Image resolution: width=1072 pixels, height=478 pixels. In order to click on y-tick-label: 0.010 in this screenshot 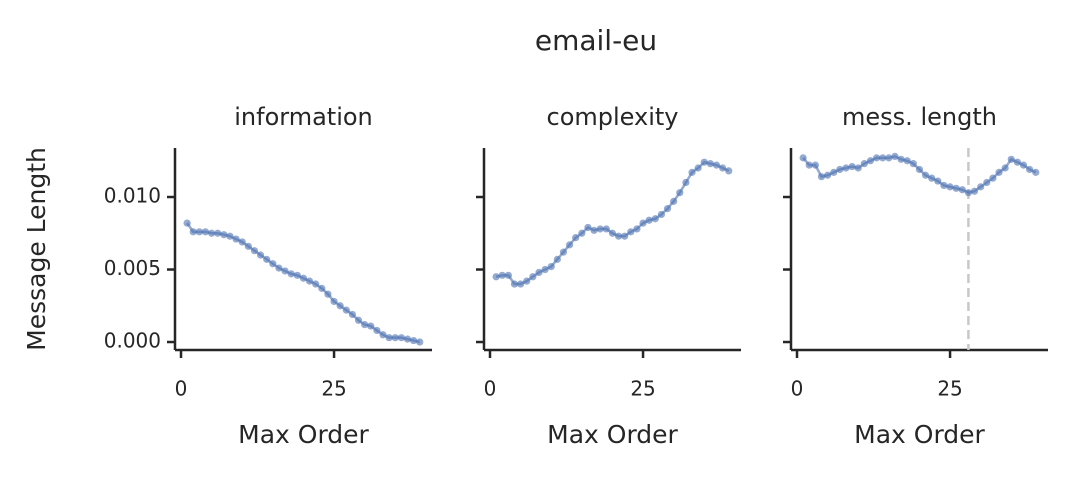, I will do `click(132, 196)`.